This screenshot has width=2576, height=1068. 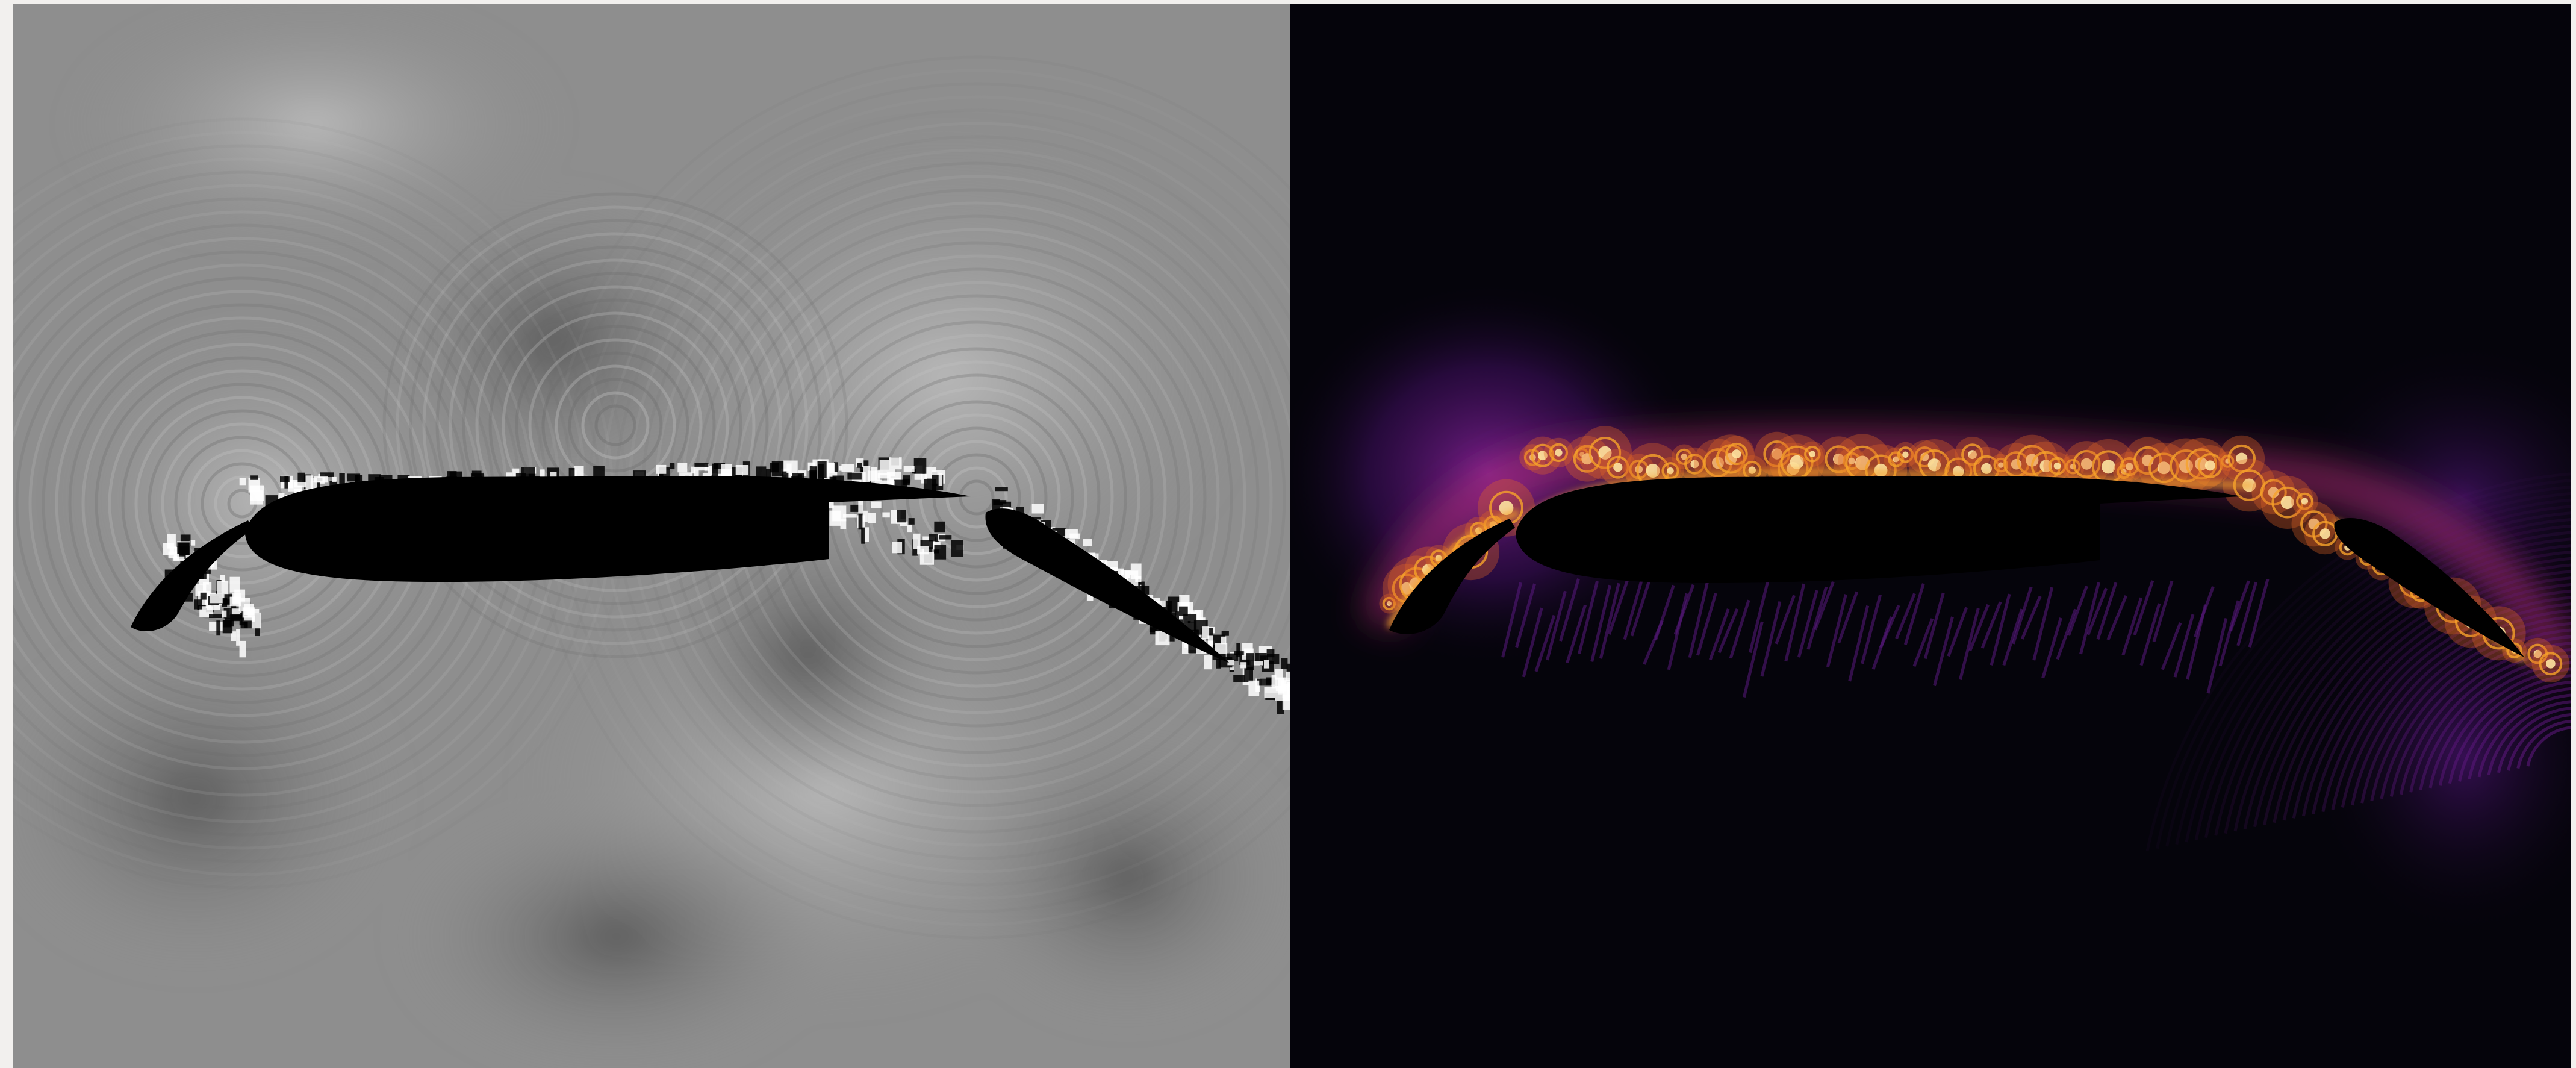 I want to click on wave-ring, so click(x=615, y=425).